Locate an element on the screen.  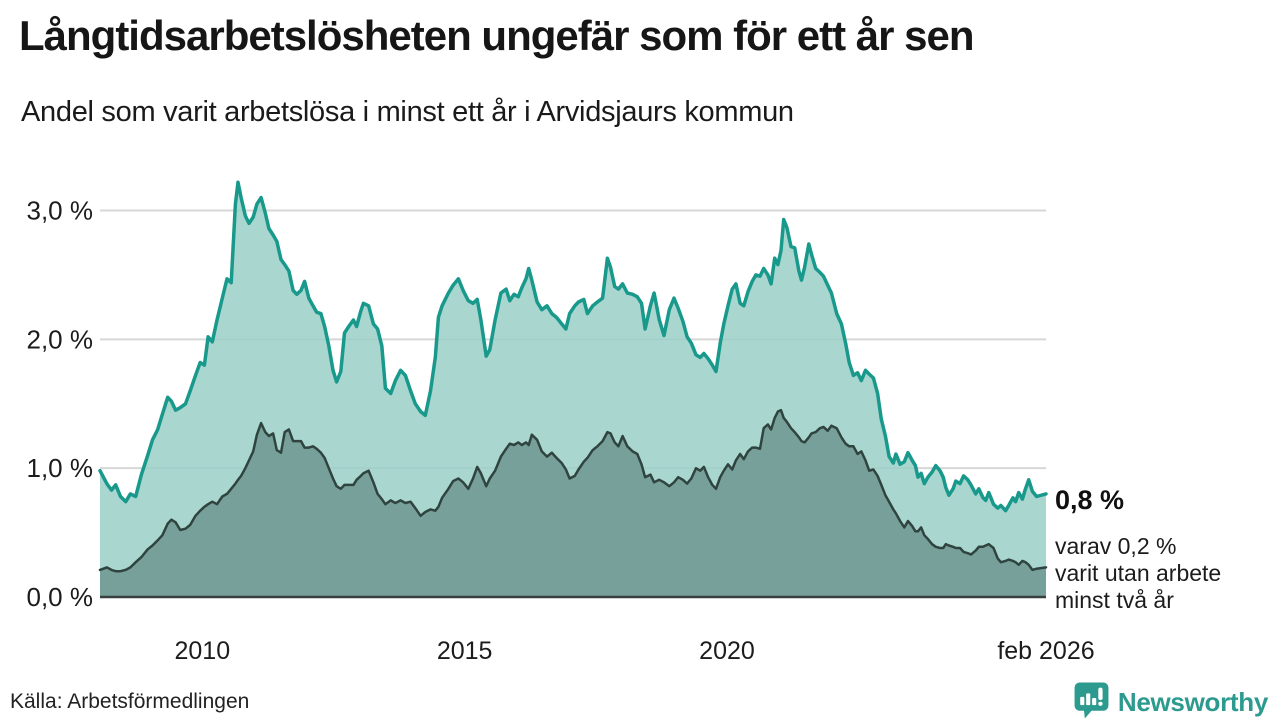
y-tick-label: 1,0 % is located at coordinates (60, 468).